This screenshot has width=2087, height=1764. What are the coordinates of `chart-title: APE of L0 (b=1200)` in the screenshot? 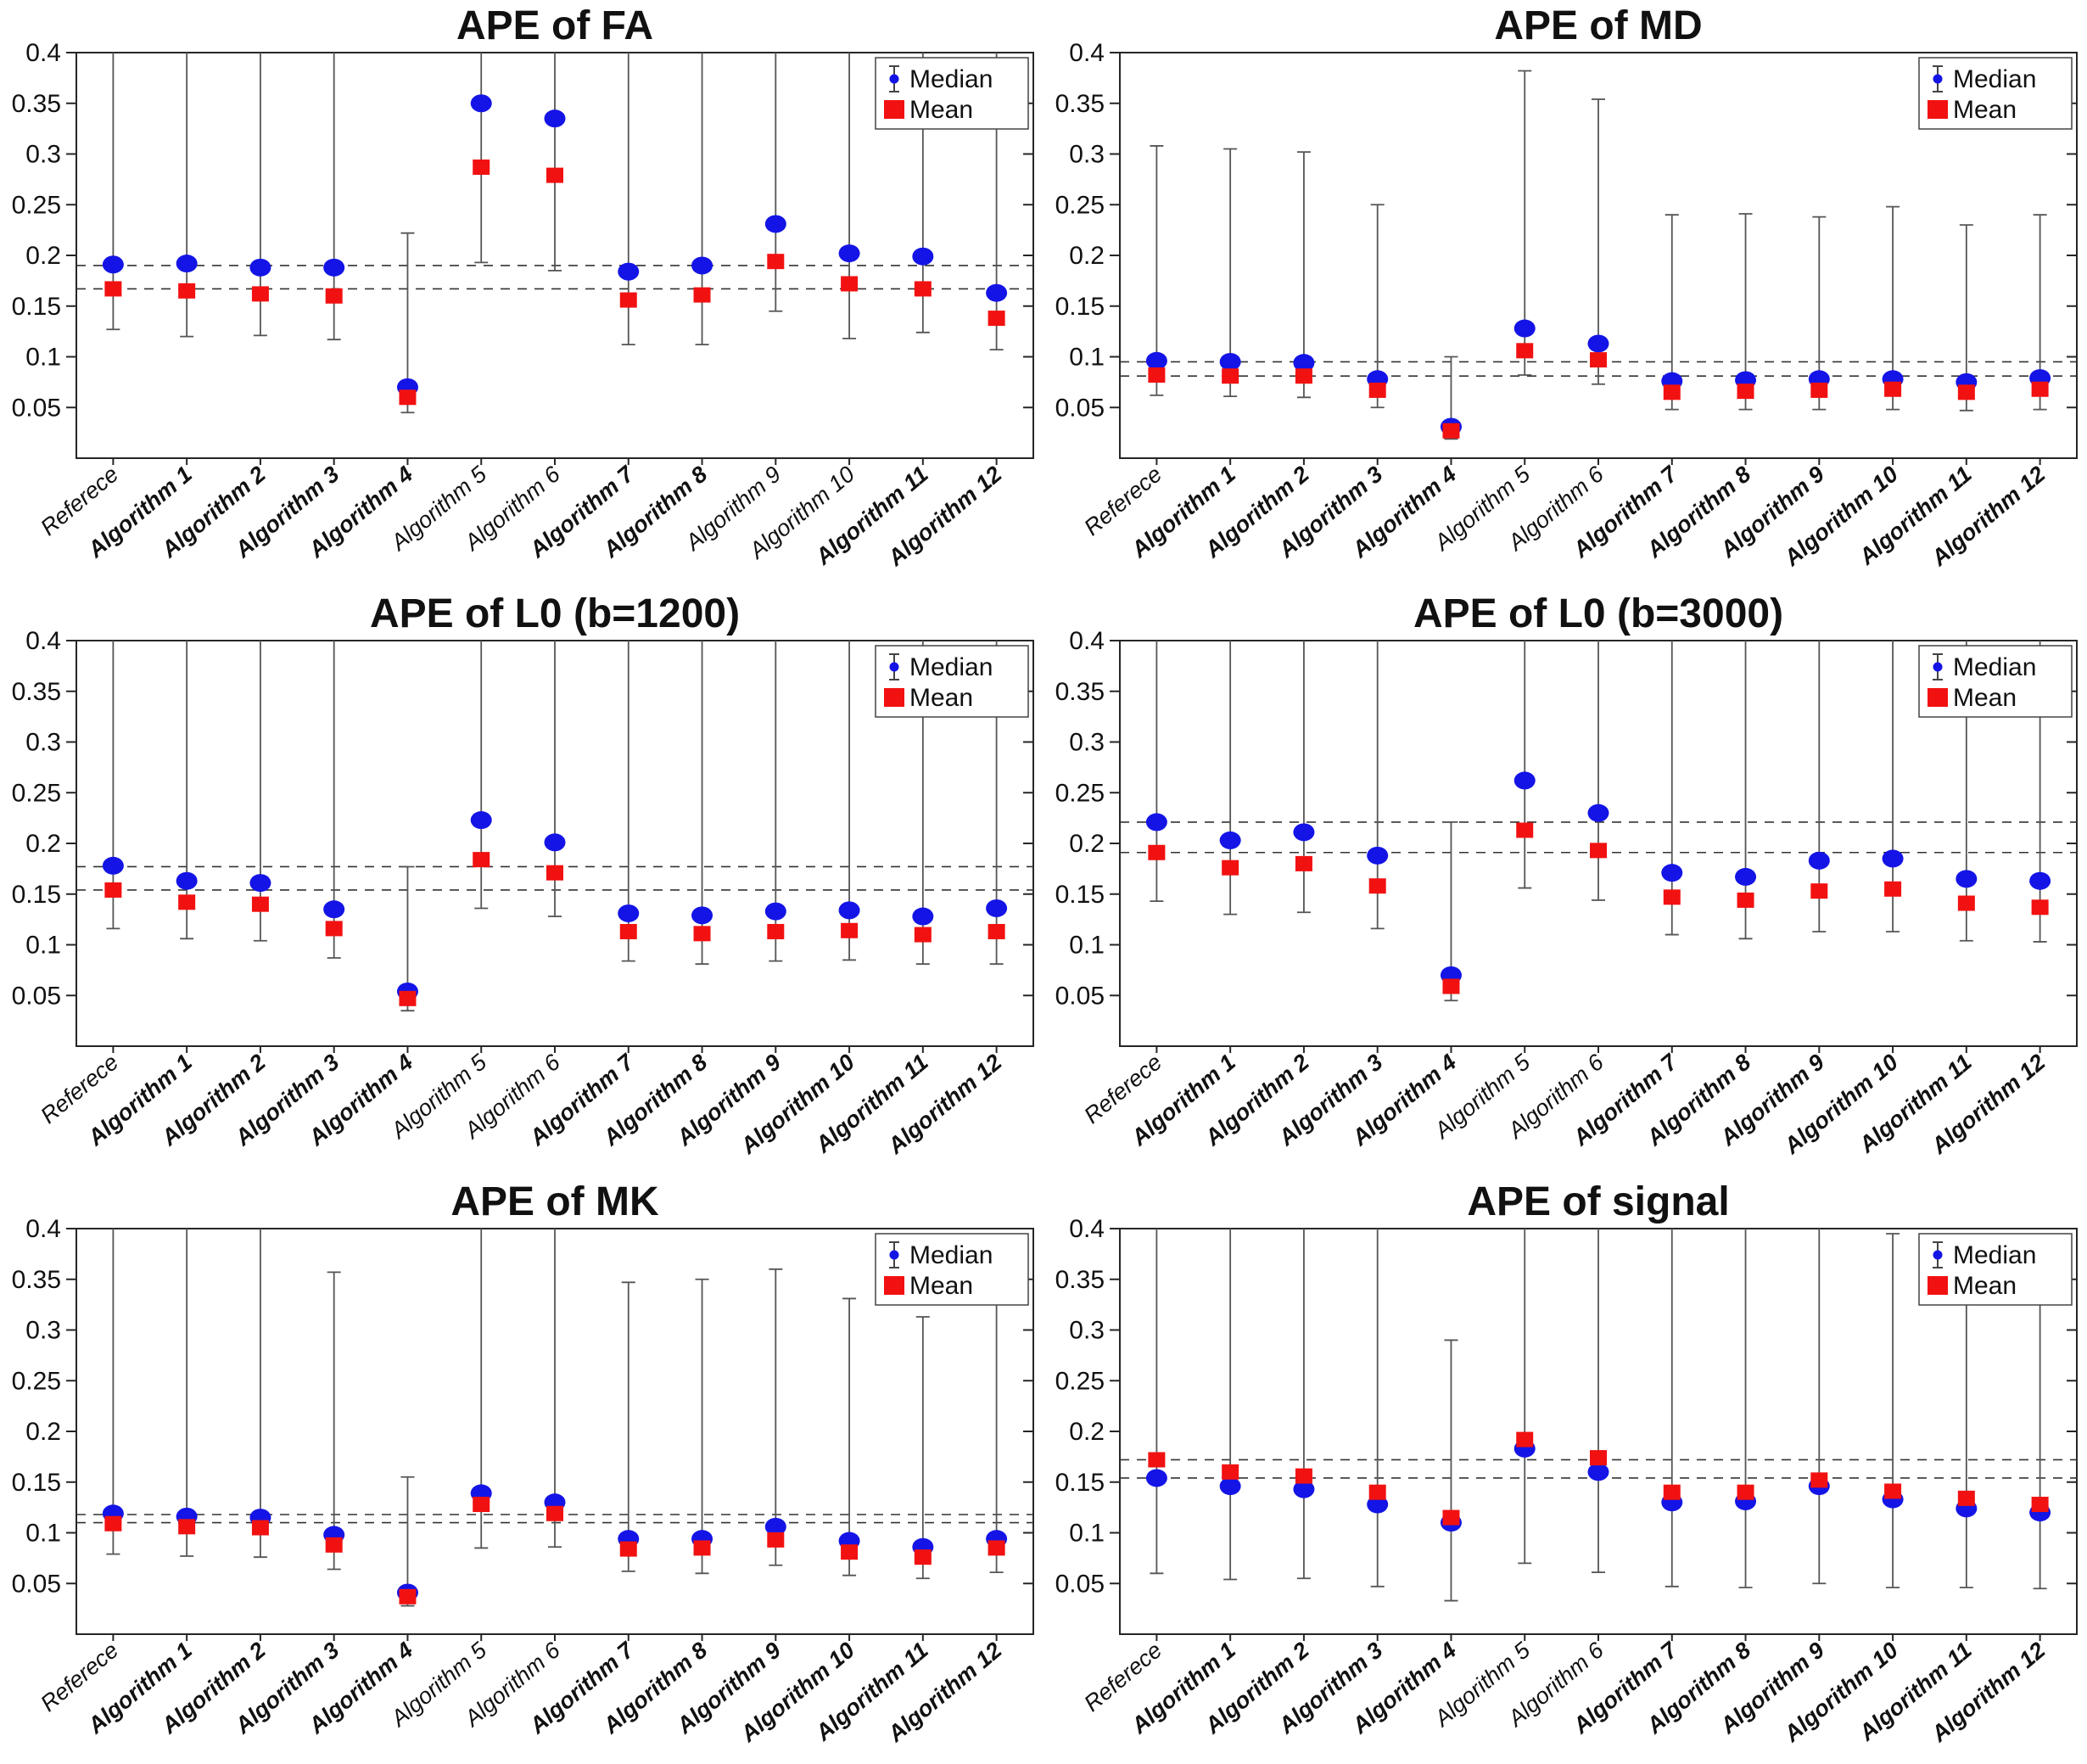 It's located at (555, 613).